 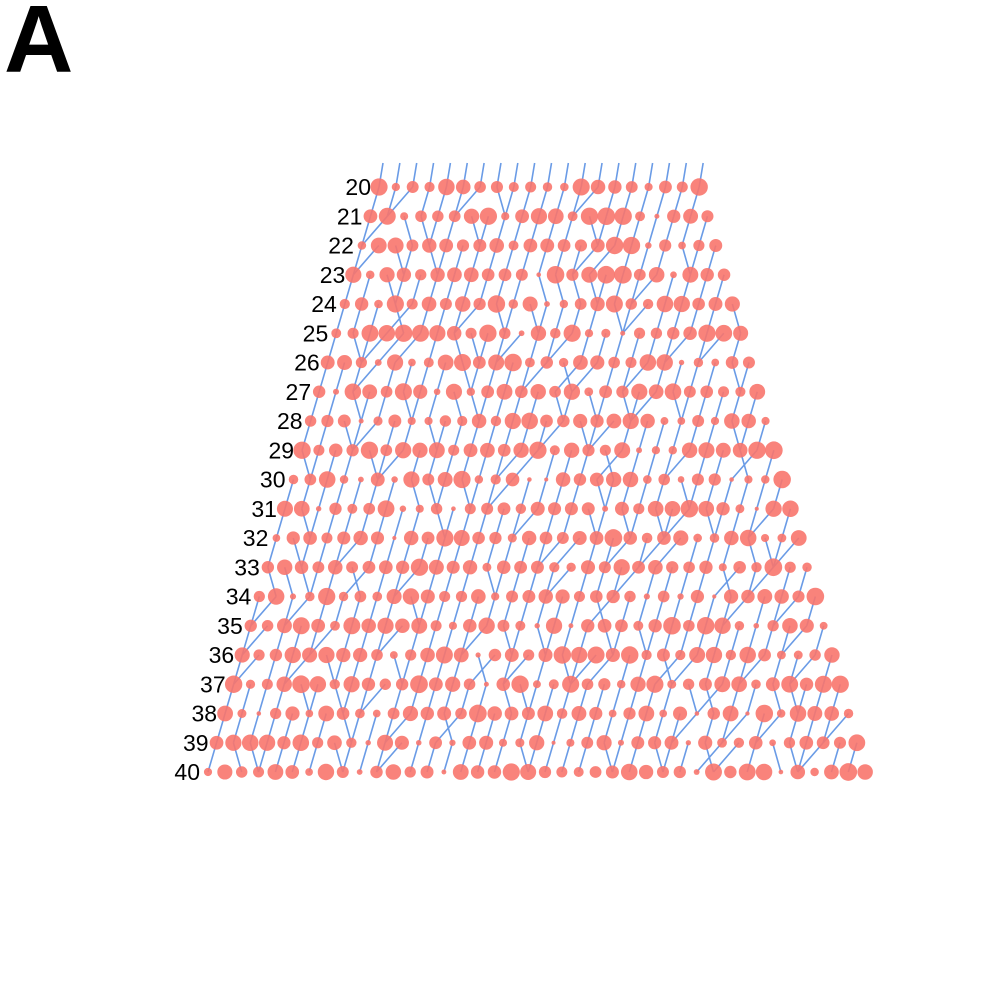 What do you see at coordinates (358, 187) in the screenshot?
I see `row-label: 20` at bounding box center [358, 187].